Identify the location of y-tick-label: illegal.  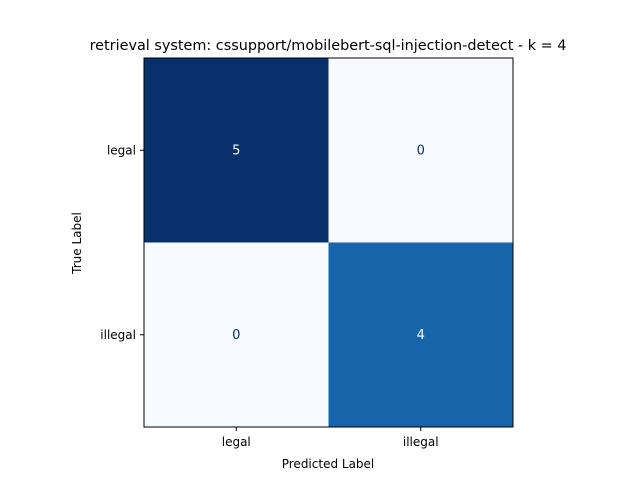
(118, 335).